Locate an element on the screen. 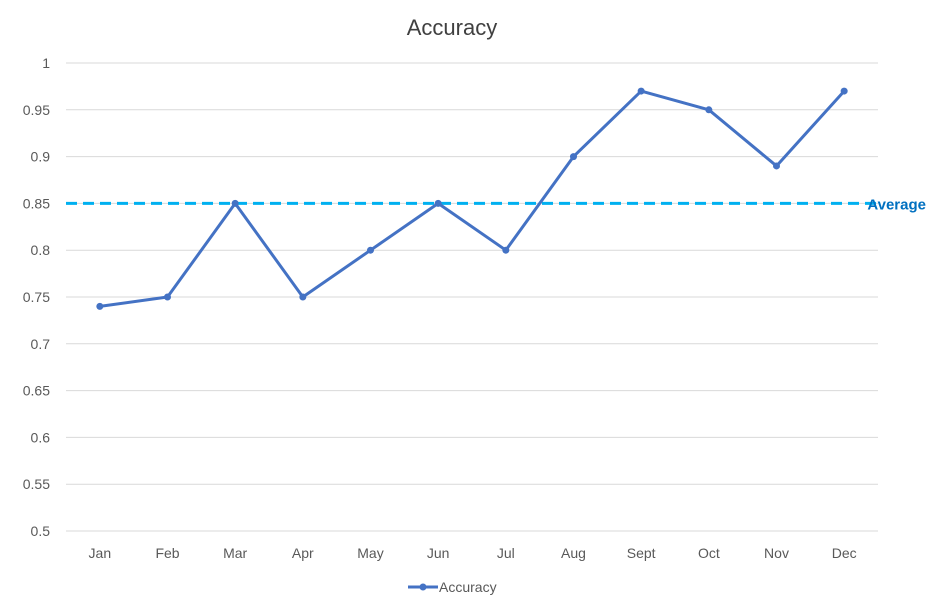  legend: Accuracy is located at coordinates (452, 587).